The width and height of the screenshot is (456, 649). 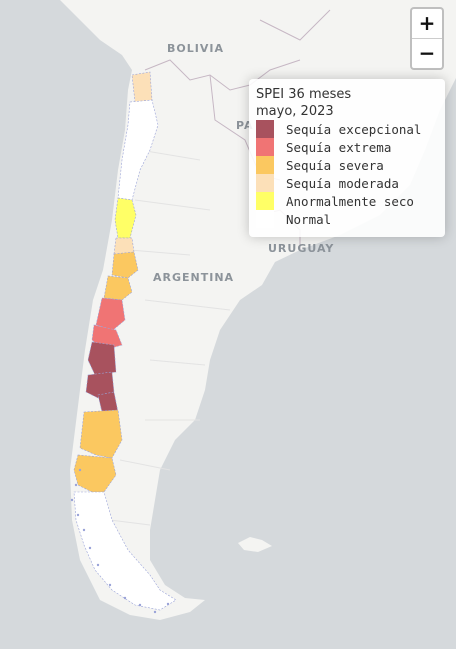 What do you see at coordinates (120, 541) in the screenshot?
I see `fjord-islands` at bounding box center [120, 541].